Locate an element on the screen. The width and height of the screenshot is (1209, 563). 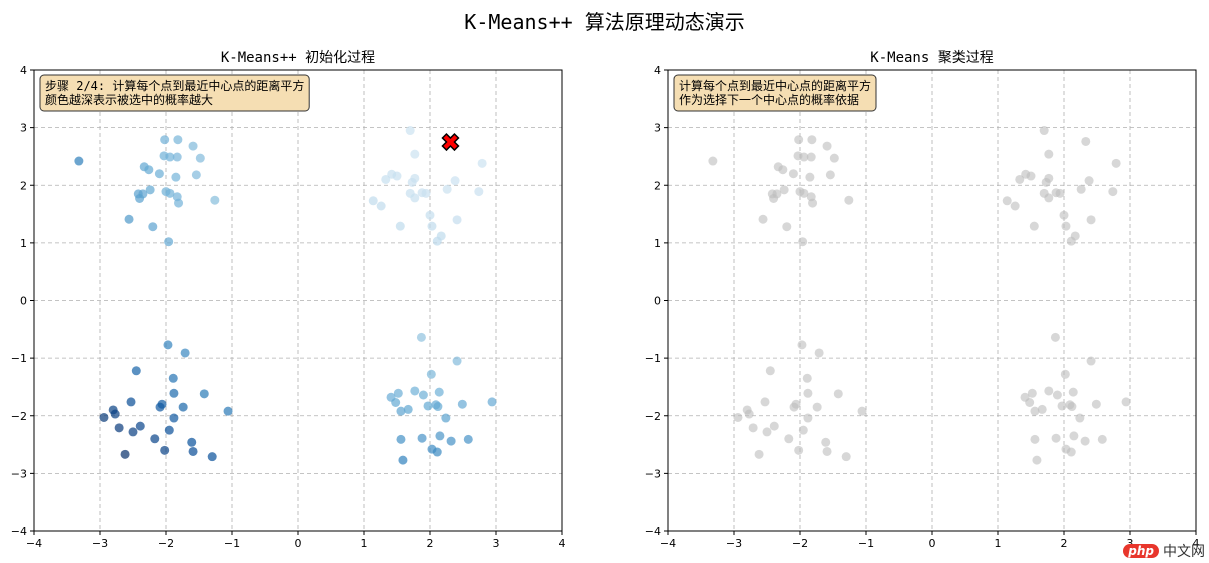
centroid-x-icon is located at coordinates (450, 142).